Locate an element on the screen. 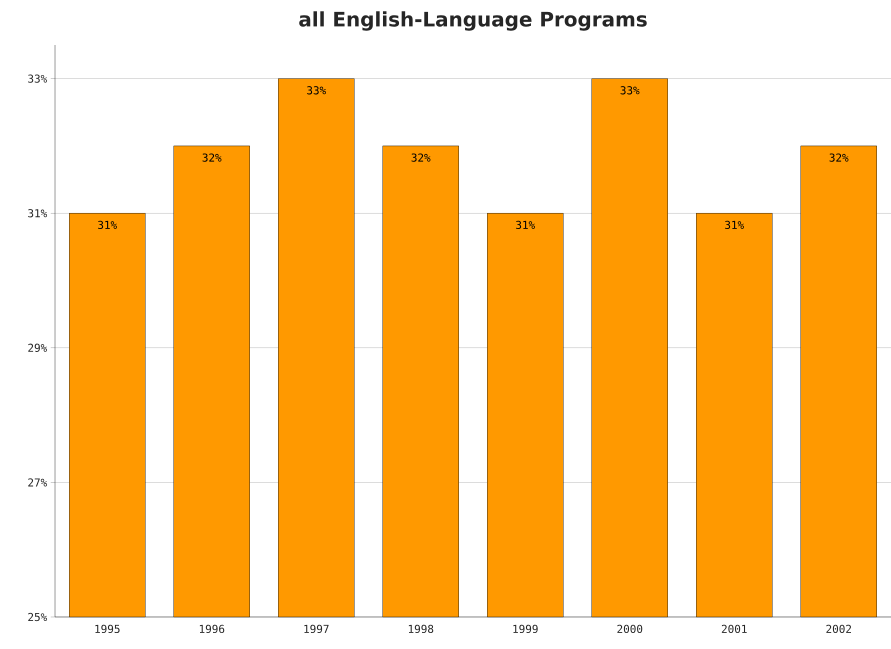 The width and height of the screenshot is (891, 649). x-tick-label: 1995 is located at coordinates (107, 629).